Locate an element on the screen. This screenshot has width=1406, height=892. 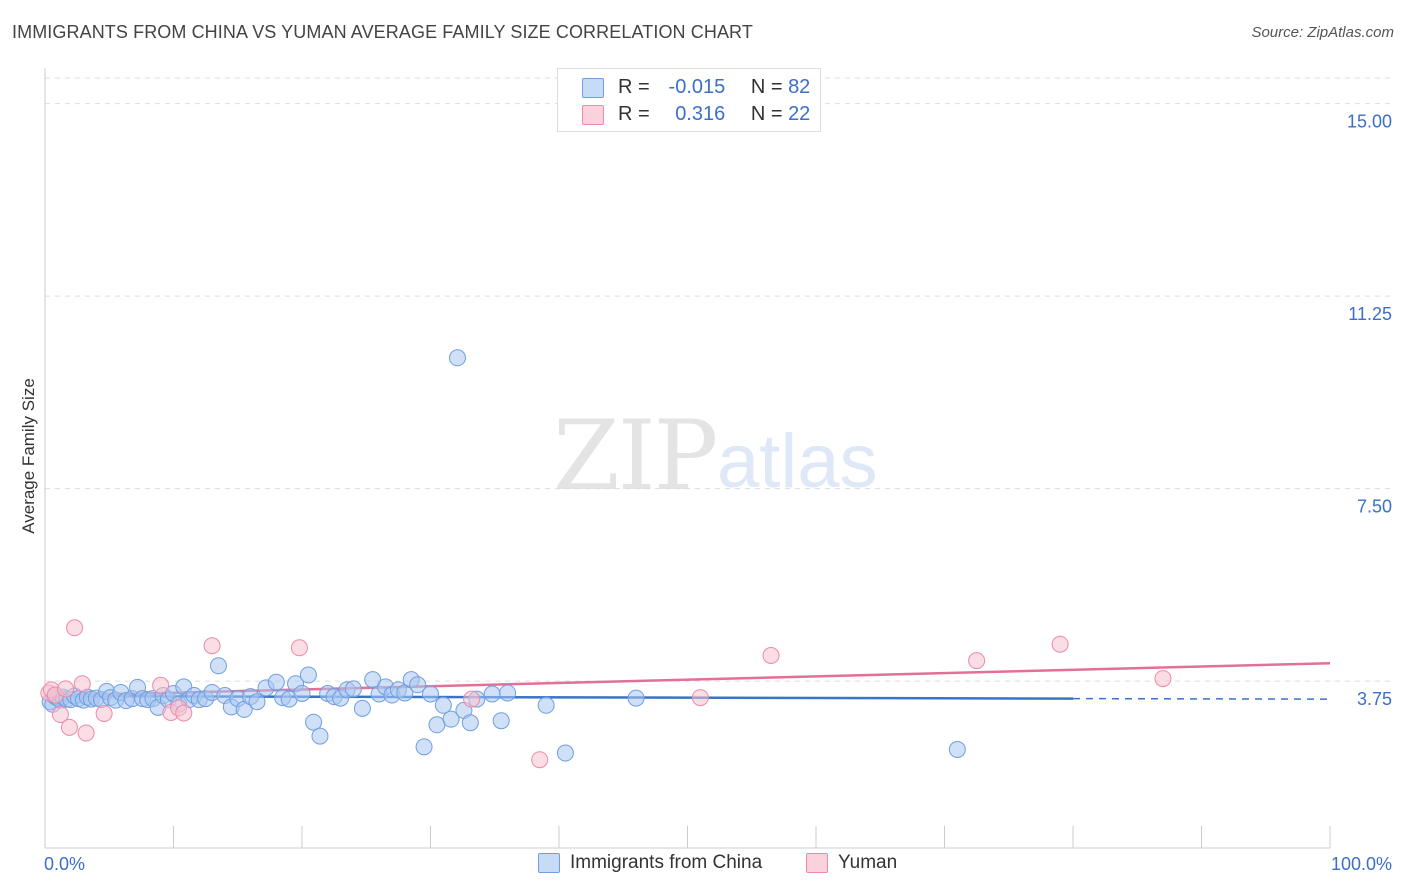
x-tick-label-min: 0.0% is located at coordinates (64, 864).